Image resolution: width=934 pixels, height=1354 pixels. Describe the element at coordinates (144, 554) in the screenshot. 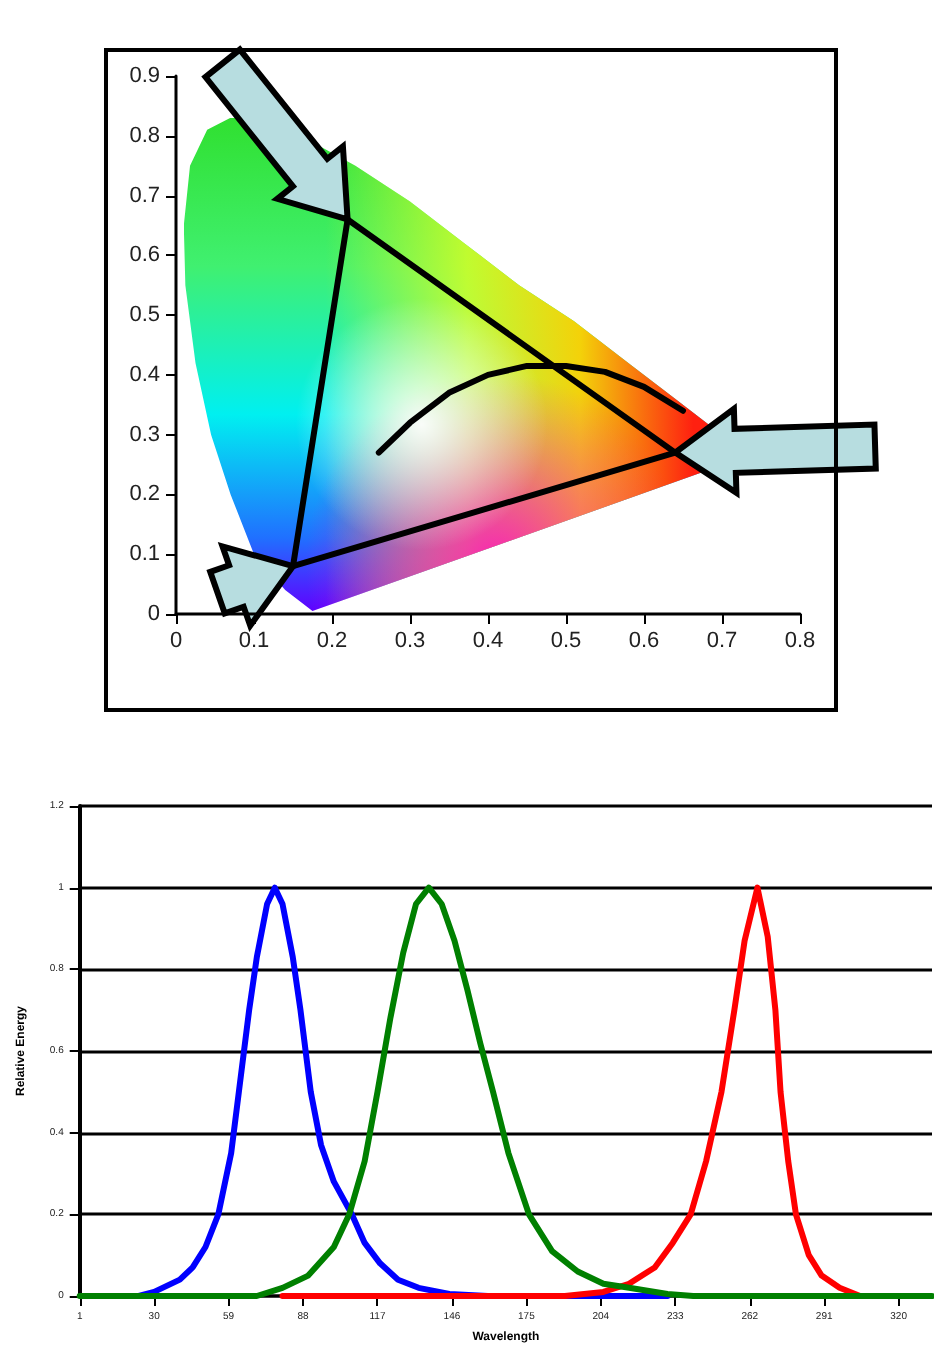

I see `y-tick-label: 0.1` at that location.